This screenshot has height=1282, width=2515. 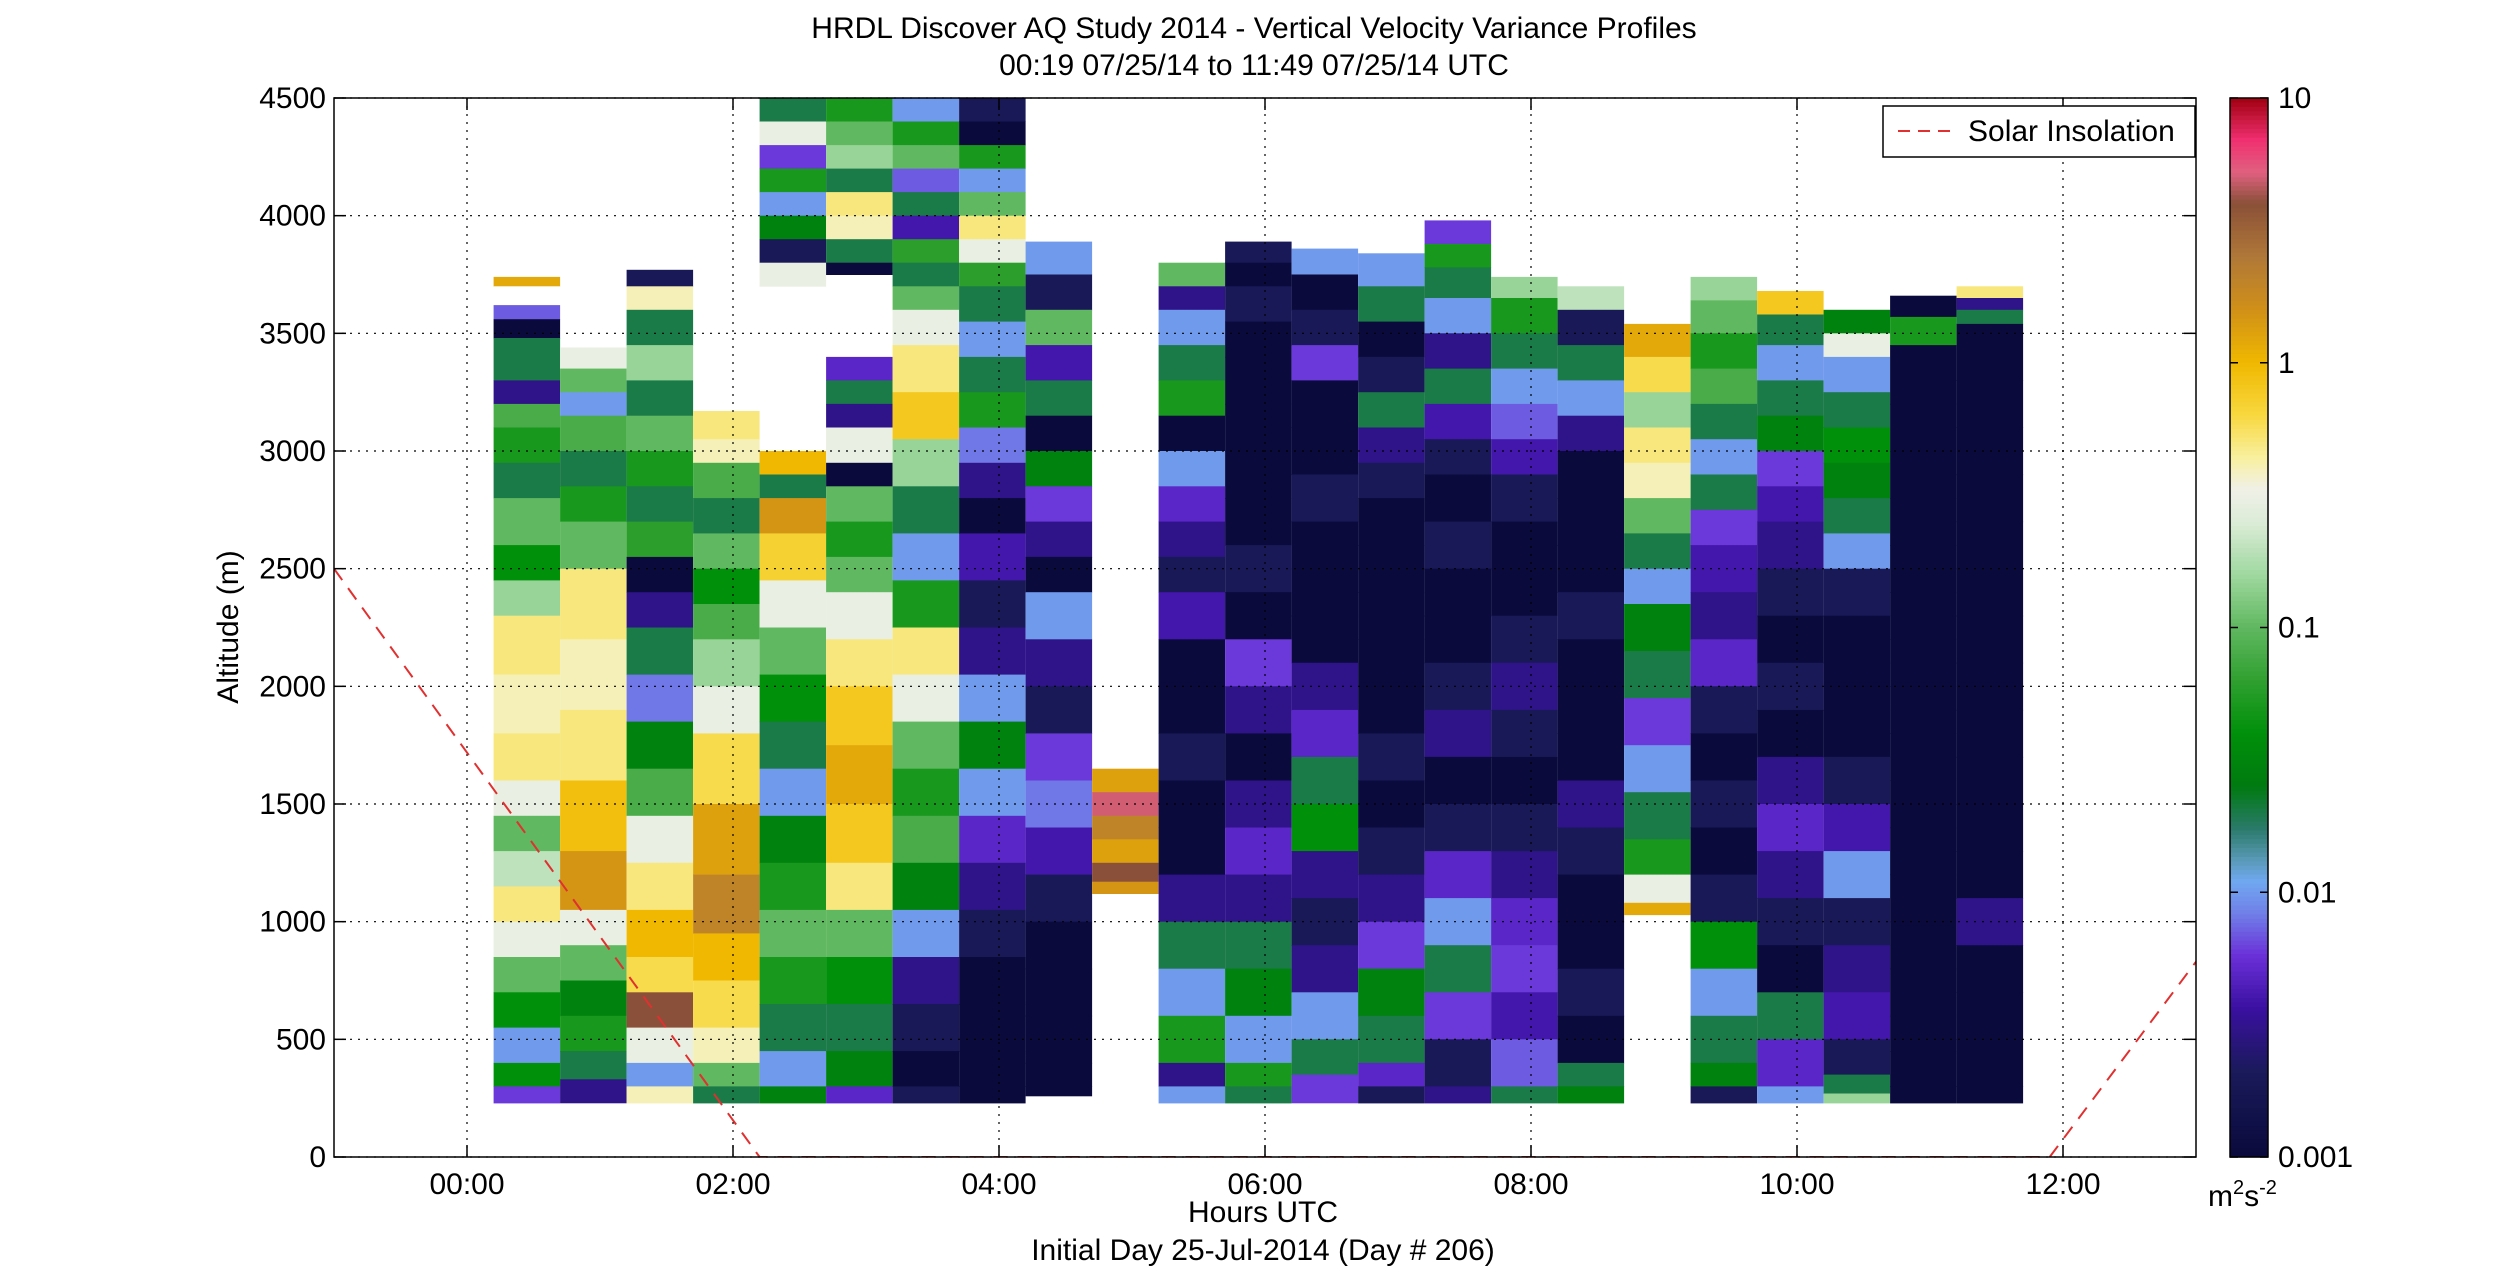 What do you see at coordinates (2286, 363) in the screenshot?
I see `colorbar-tick-label: 1` at bounding box center [2286, 363].